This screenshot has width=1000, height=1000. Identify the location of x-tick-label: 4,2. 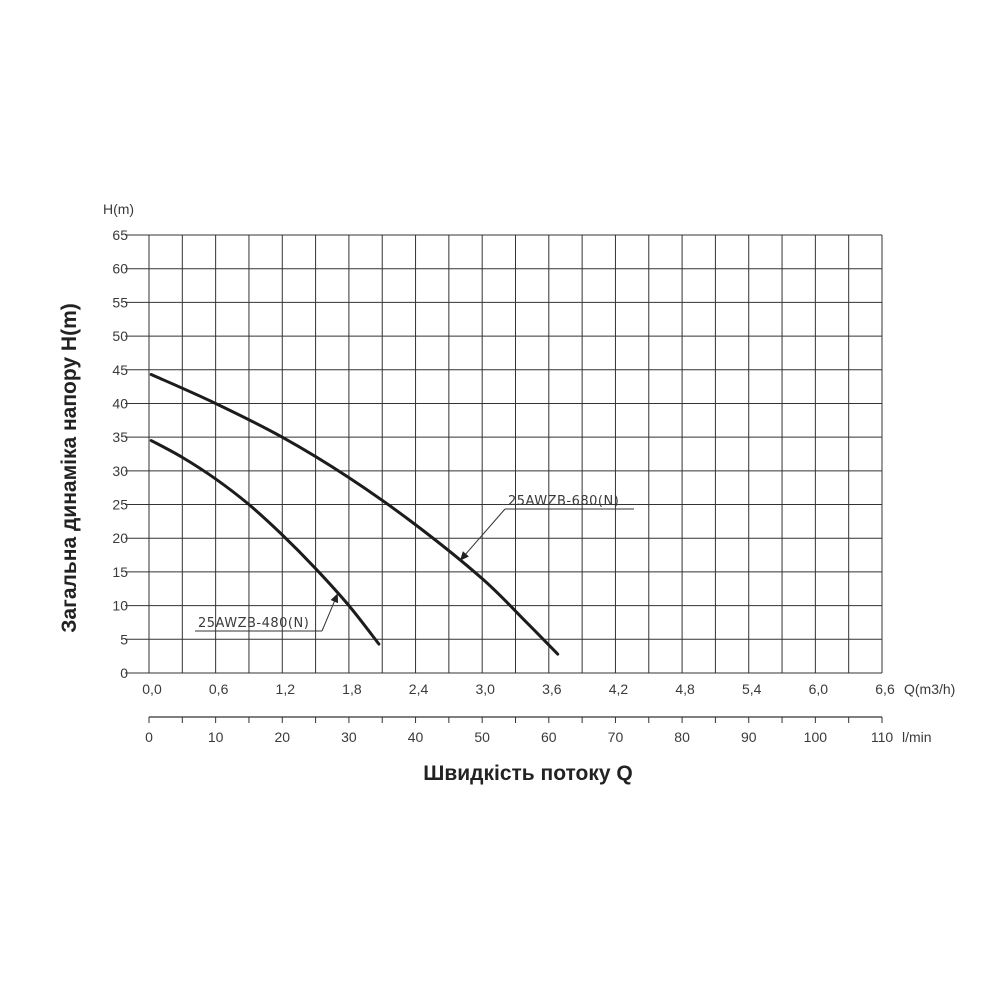
(619, 689).